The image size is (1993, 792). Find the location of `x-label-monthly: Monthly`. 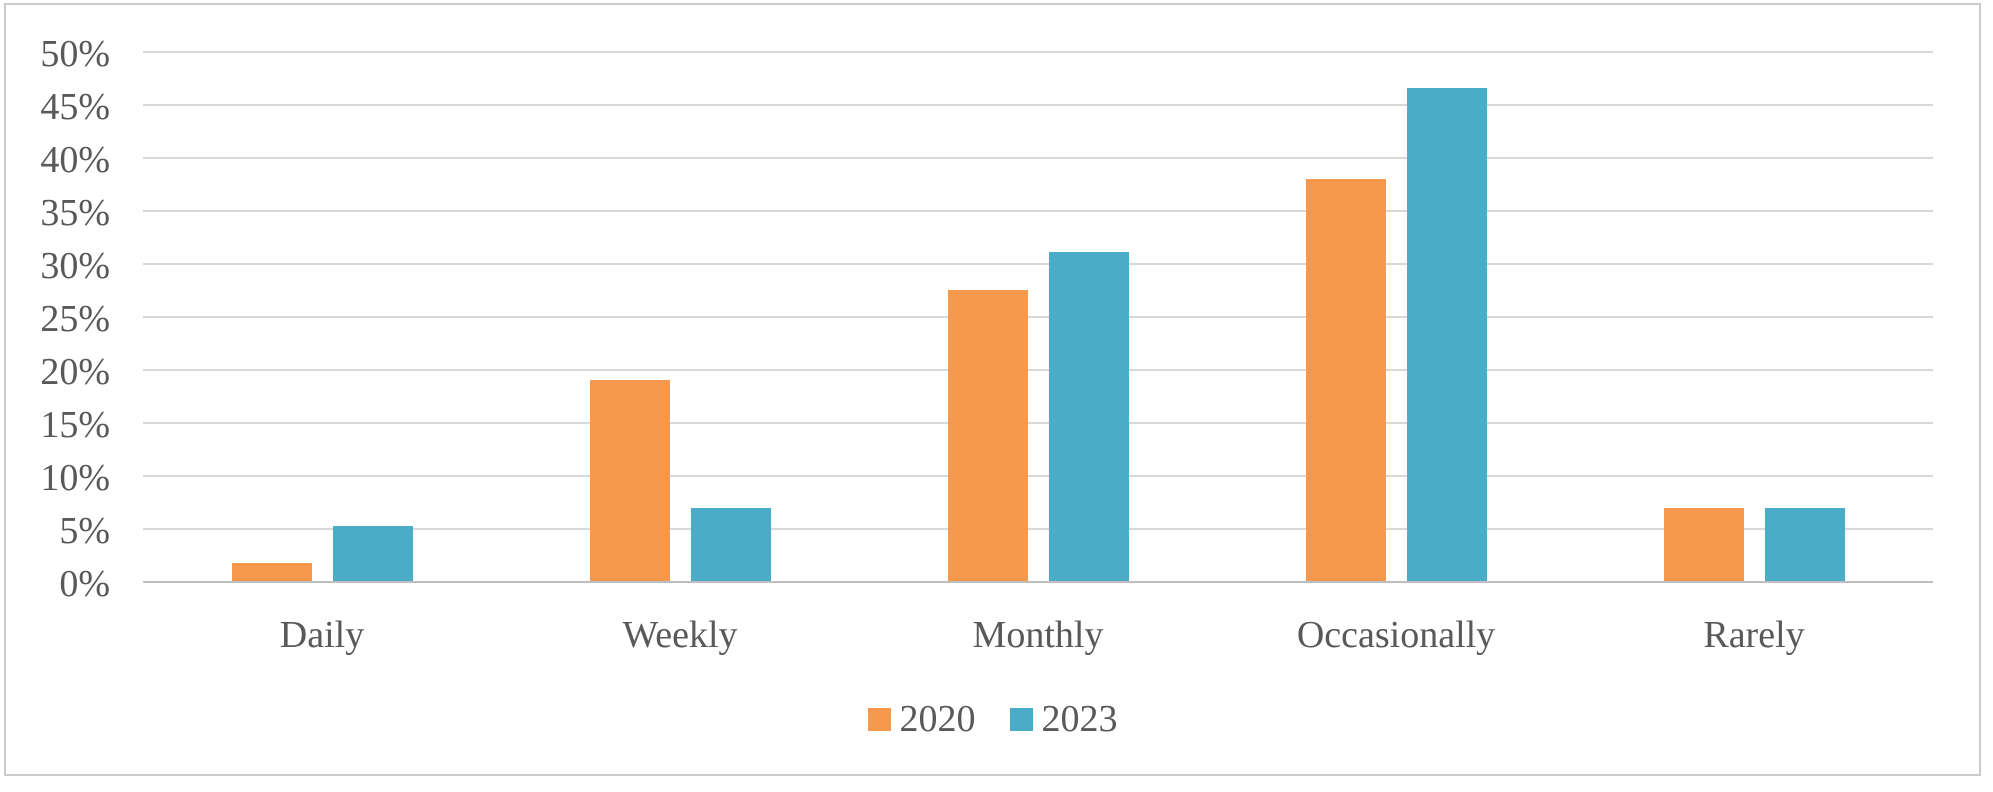

x-label-monthly: Monthly is located at coordinates (1038, 635).